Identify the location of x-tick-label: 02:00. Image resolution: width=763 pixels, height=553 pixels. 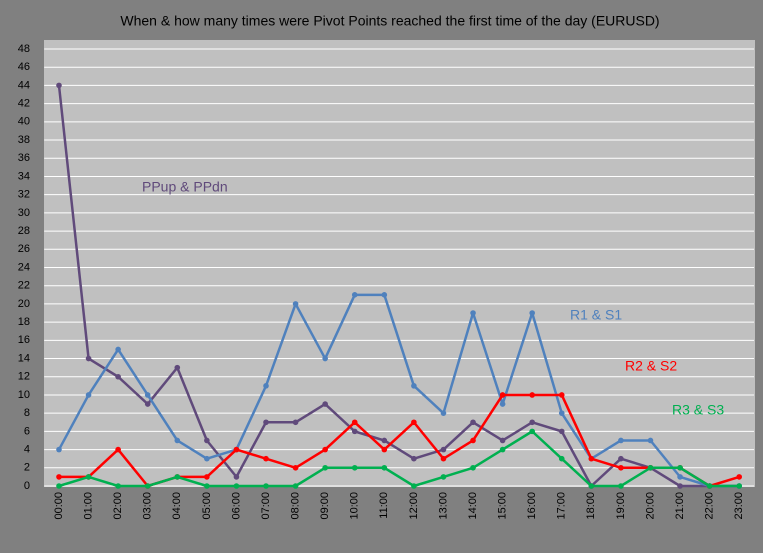
(118, 506).